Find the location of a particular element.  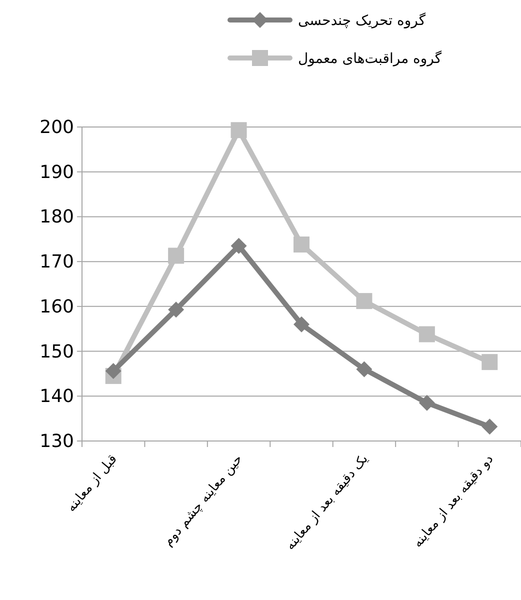

x-tick-label: قبل از معاینه is located at coordinates (92, 484).